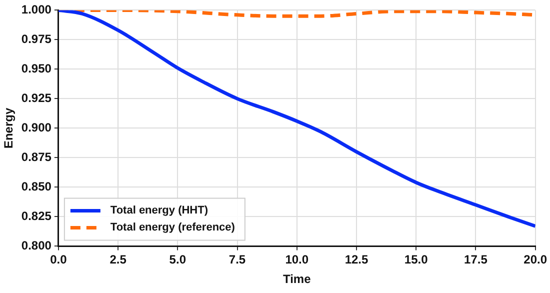 Image resolution: width=550 pixels, height=293 pixels. I want to click on x-tick-label: 0.0, so click(59, 259).